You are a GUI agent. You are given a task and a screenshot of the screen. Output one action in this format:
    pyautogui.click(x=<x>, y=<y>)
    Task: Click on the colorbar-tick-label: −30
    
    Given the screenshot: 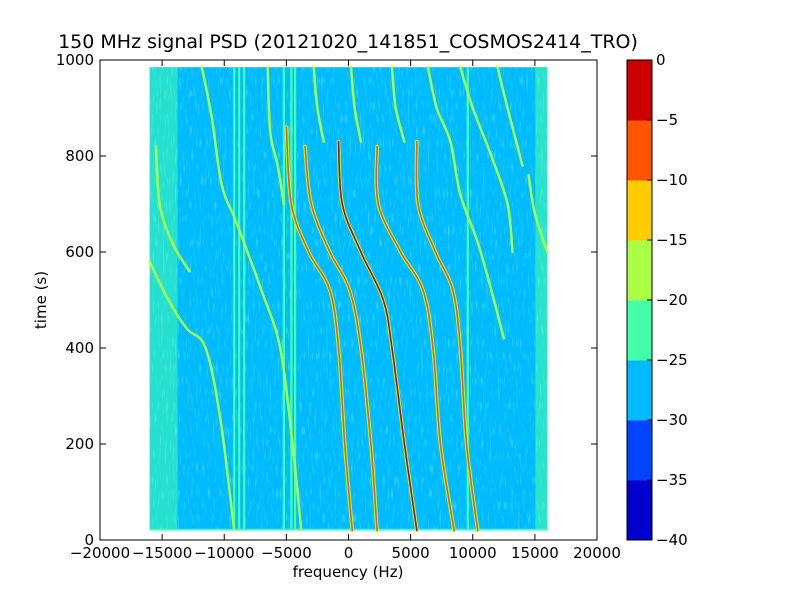 What is the action you would take?
    pyautogui.click(x=672, y=420)
    